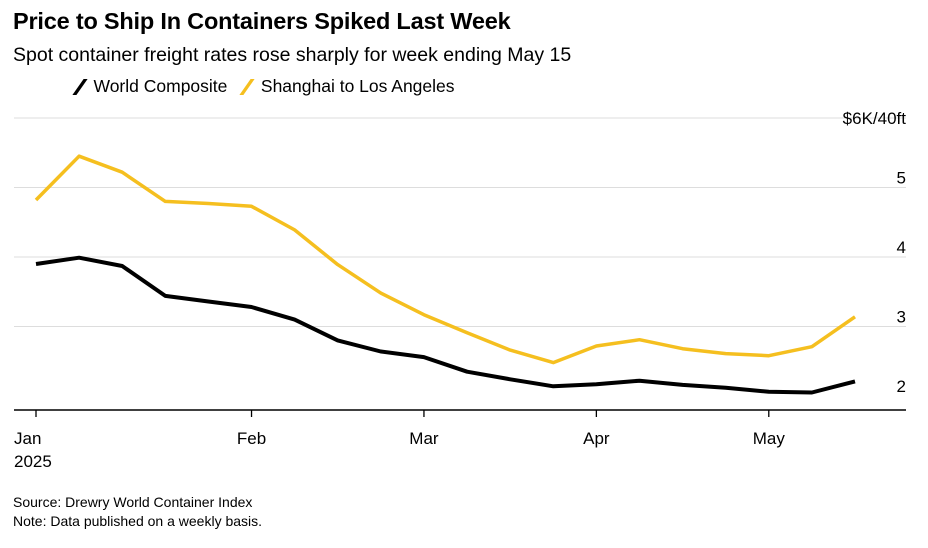 The height and width of the screenshot is (548, 928). I want to click on data-note: Note: Data published on a weekly basis., so click(138, 521).